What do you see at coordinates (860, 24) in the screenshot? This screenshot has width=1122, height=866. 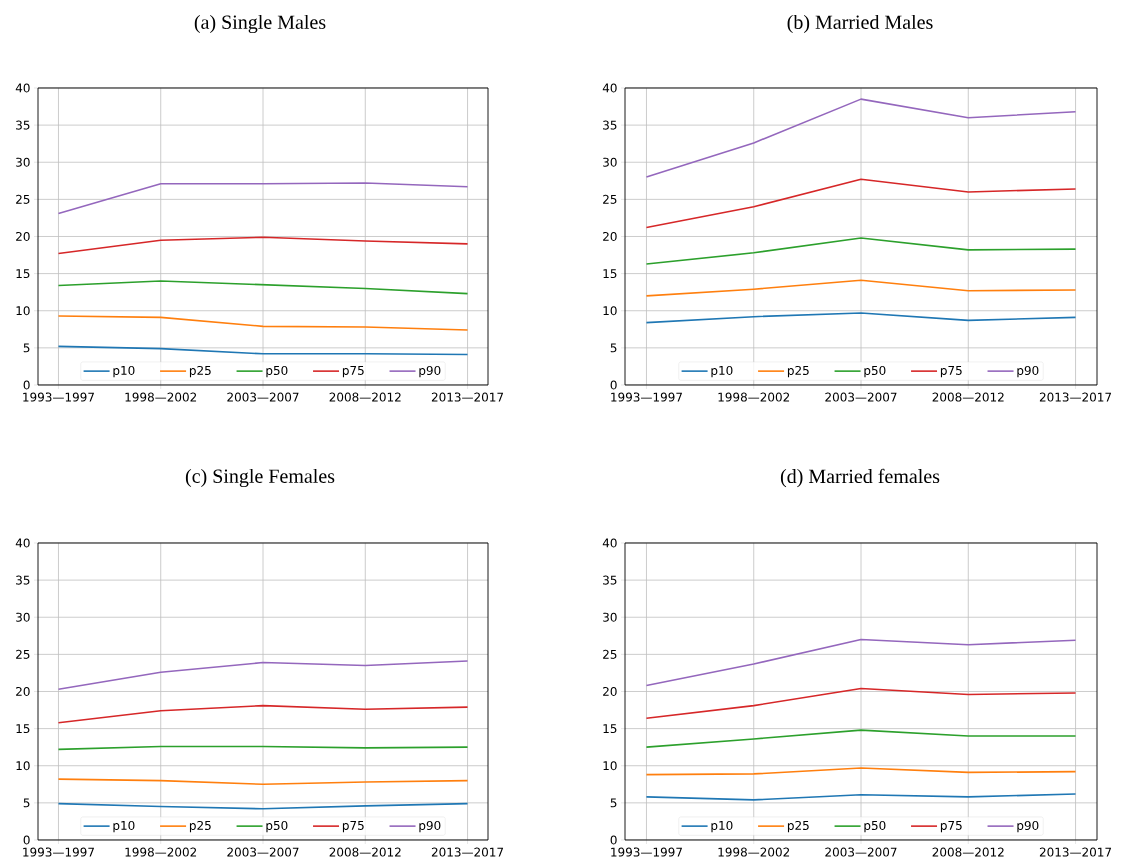 I see `chart-title: (b) Married Males` at bounding box center [860, 24].